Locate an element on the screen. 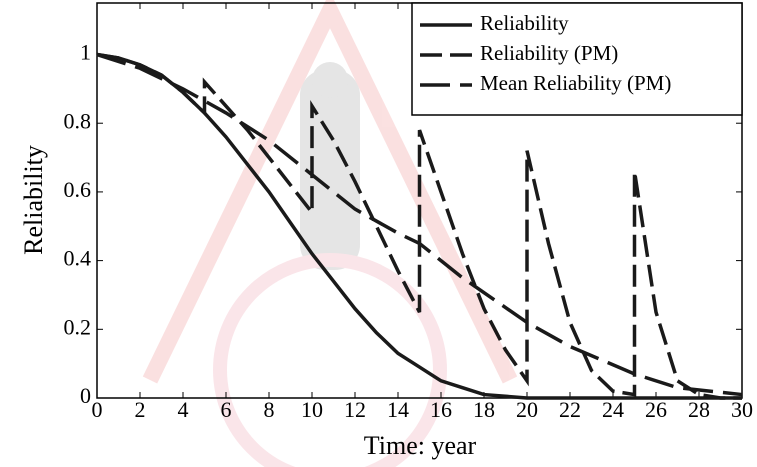 The width and height of the screenshot is (757, 467). x-tick-label: 2 is located at coordinates (140, 409).